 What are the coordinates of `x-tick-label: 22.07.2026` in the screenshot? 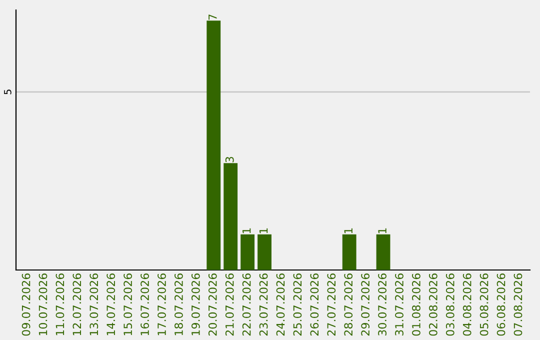 It's located at (246, 304).